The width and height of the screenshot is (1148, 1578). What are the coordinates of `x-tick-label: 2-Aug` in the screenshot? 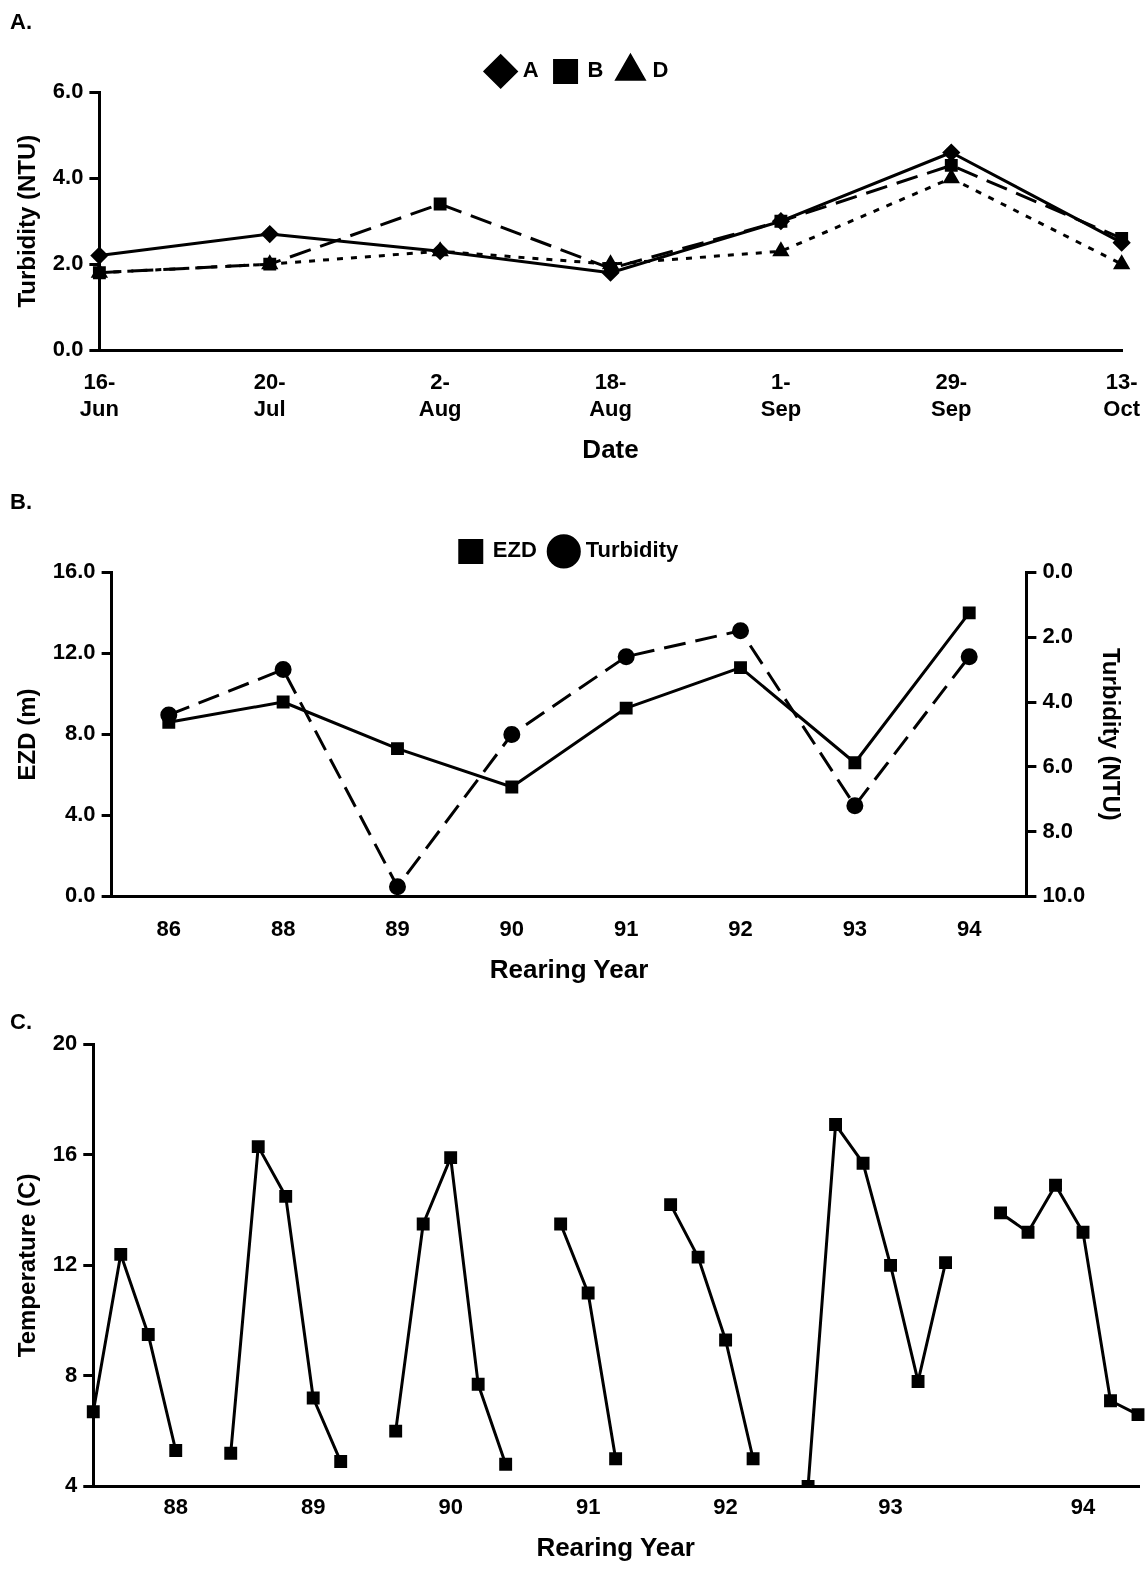 It's located at (440, 395).